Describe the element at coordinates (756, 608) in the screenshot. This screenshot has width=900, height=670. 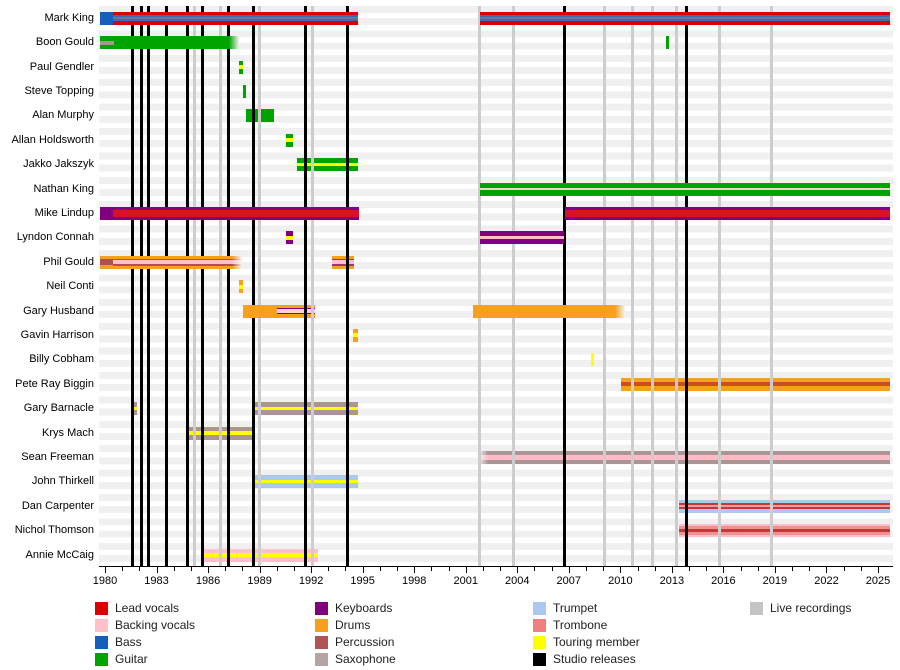
I see `legend-swatch-live-recordings` at that location.